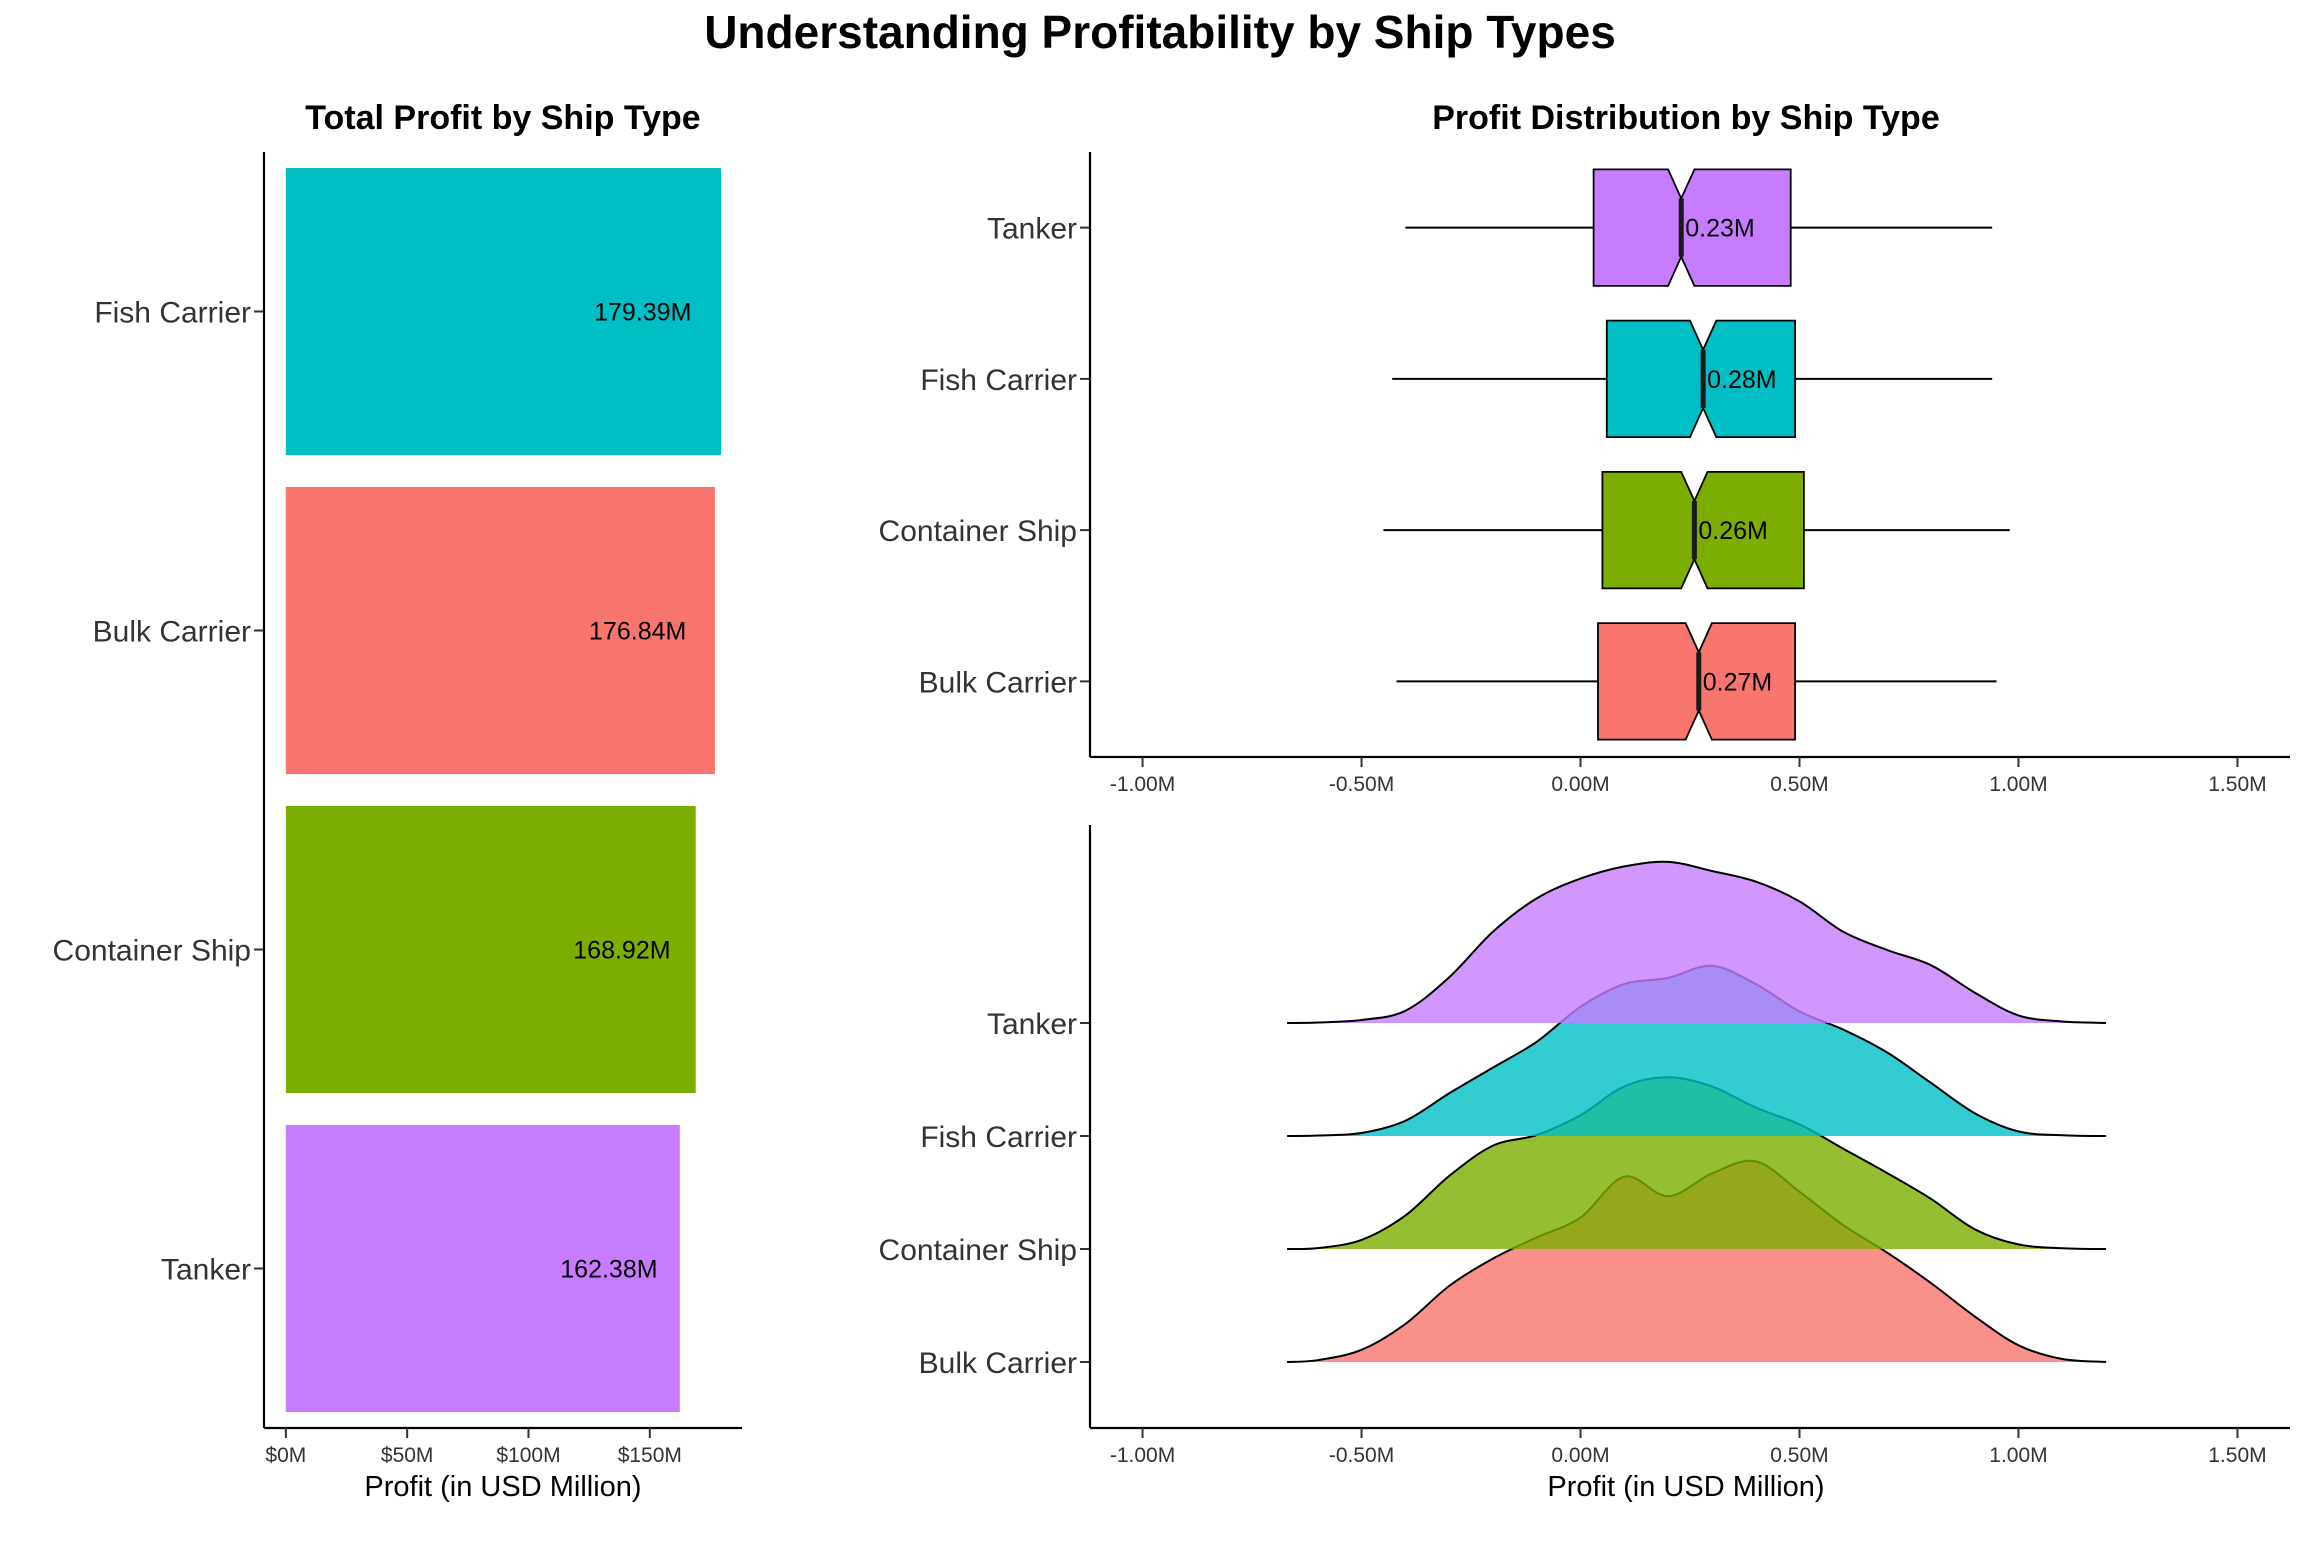 The width and height of the screenshot is (2304, 1541). I want to click on box-container-ship: 0.26M, so click(1696, 530).